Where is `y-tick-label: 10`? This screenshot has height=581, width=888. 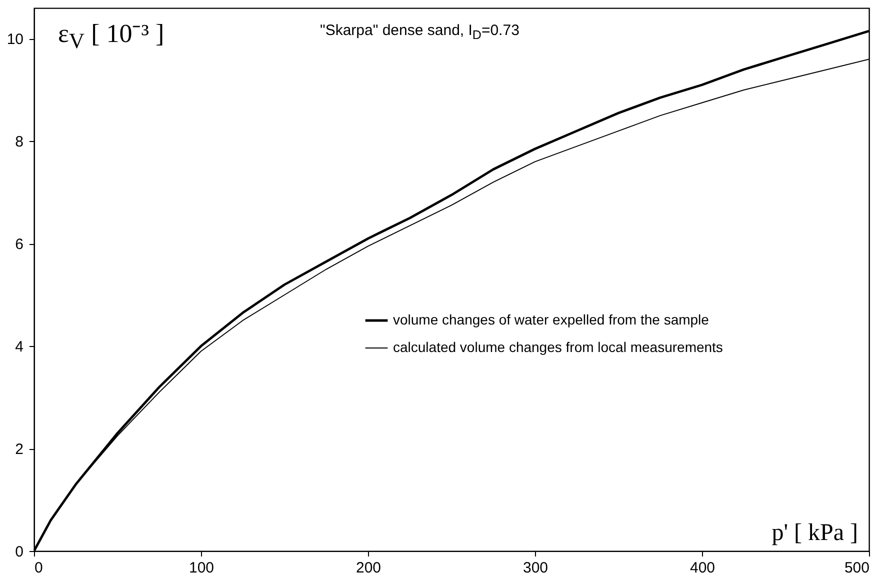 y-tick-label: 10 is located at coordinates (15, 39).